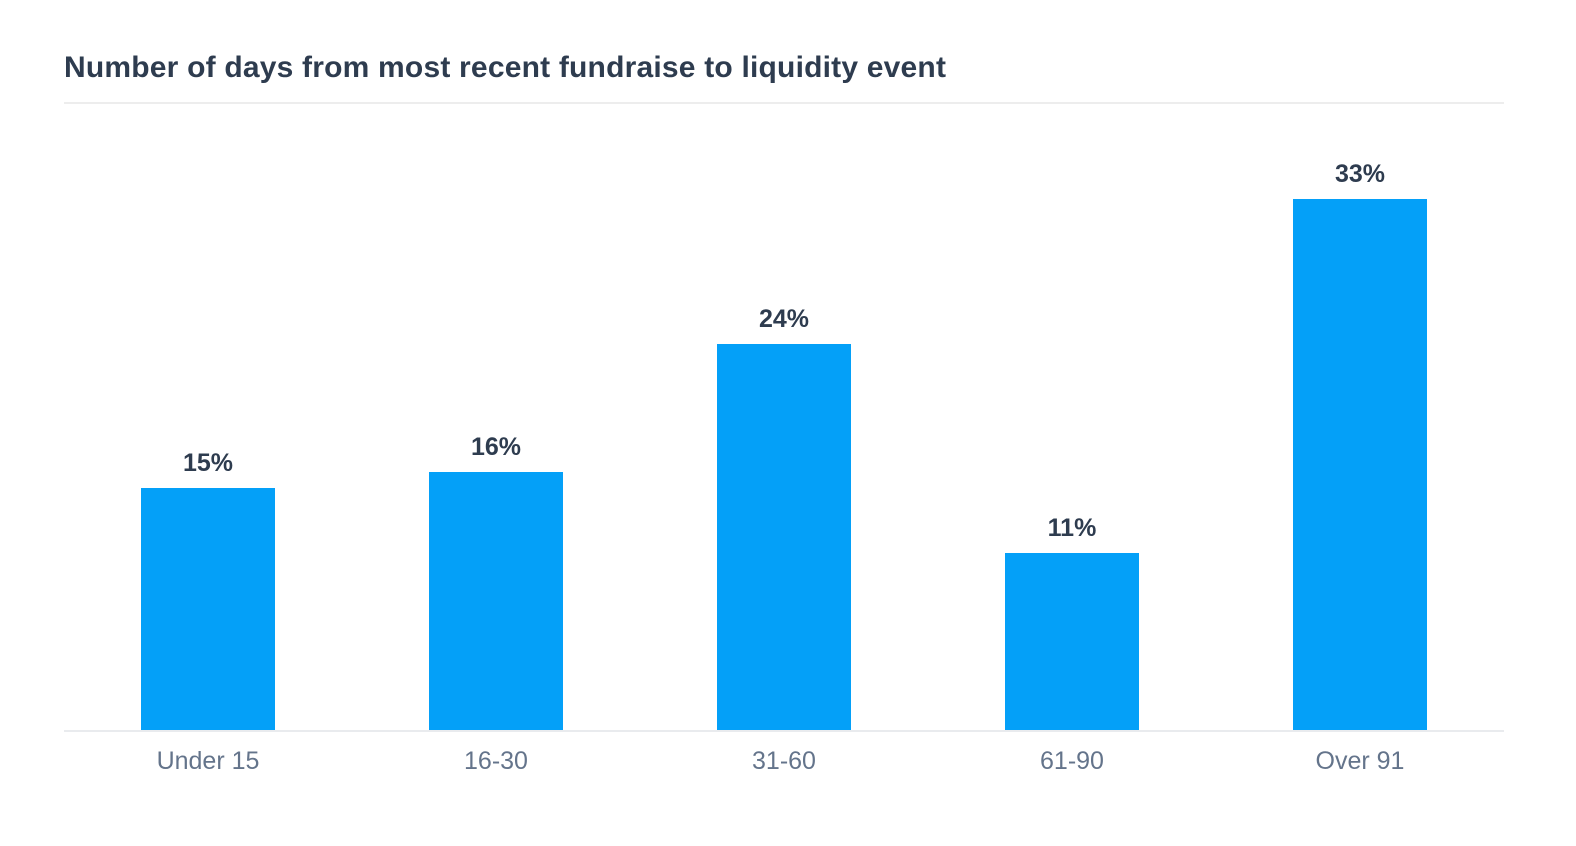 The width and height of the screenshot is (1576, 846). What do you see at coordinates (1072, 761) in the screenshot?
I see `x-axis-label: 61-90` at bounding box center [1072, 761].